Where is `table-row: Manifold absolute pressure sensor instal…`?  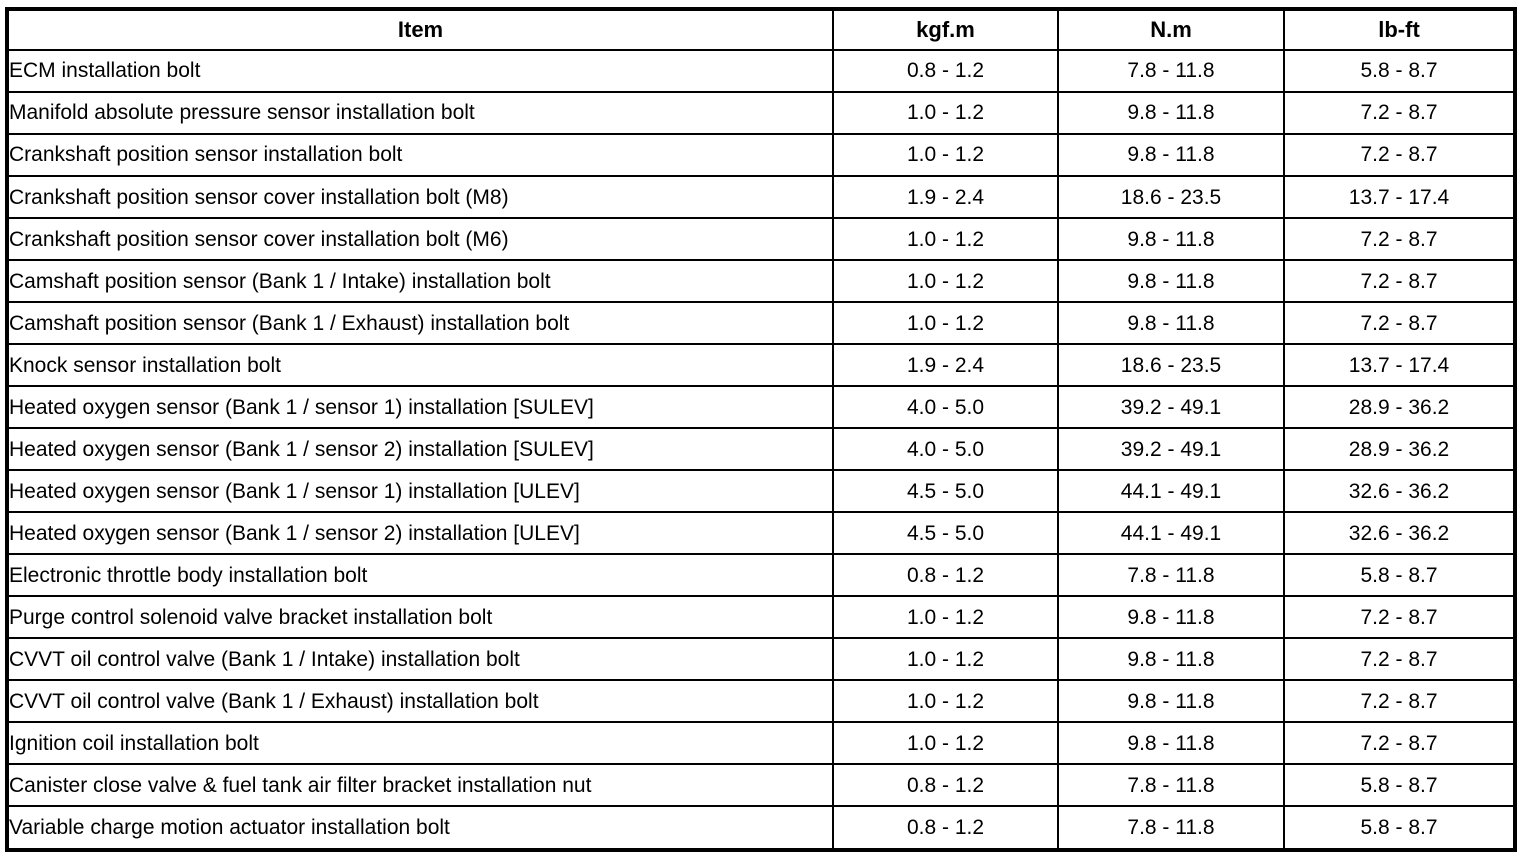
table-row: Manifold absolute pressure sensor instal… is located at coordinates (761, 113).